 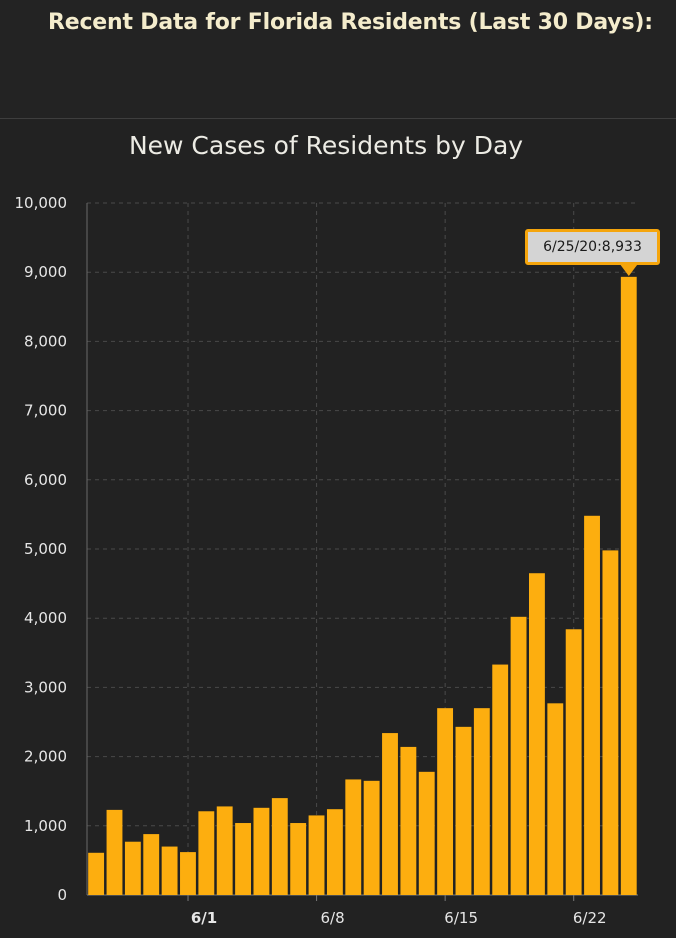 I want to click on y-tick-label: 6,000, so click(x=45, y=480).